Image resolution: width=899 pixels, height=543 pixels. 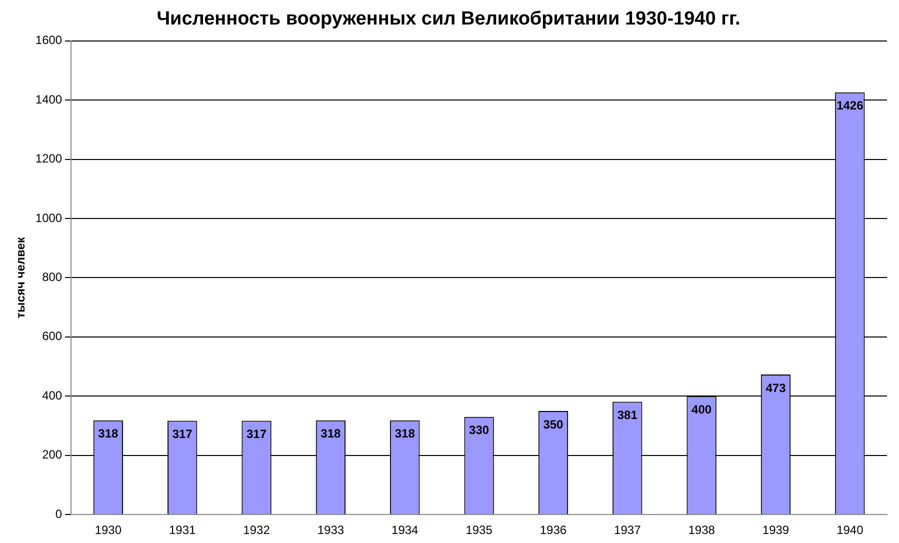 I want to click on data-label: 1426, so click(x=850, y=105).